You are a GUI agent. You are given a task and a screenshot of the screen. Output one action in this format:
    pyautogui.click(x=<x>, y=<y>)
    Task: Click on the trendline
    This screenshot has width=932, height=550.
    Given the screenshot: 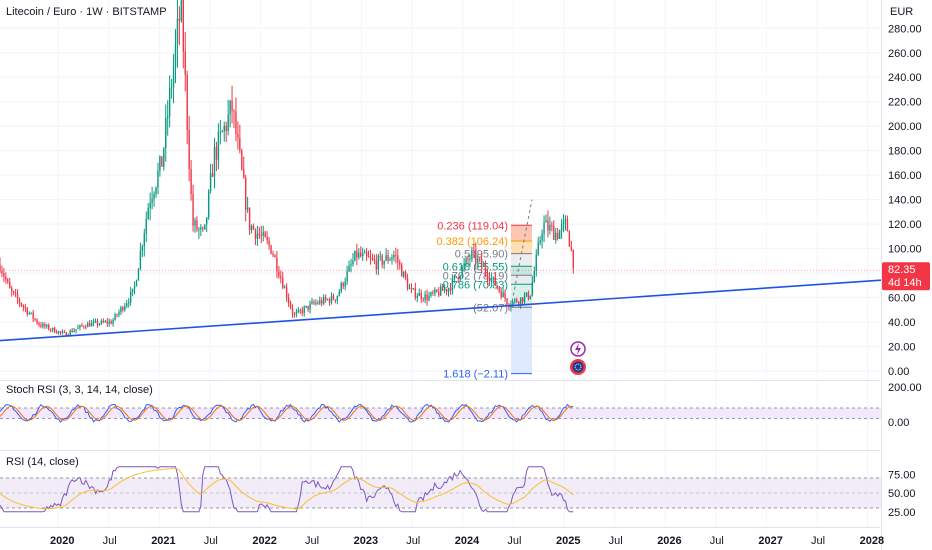 What is the action you would take?
    pyautogui.click(x=448, y=310)
    